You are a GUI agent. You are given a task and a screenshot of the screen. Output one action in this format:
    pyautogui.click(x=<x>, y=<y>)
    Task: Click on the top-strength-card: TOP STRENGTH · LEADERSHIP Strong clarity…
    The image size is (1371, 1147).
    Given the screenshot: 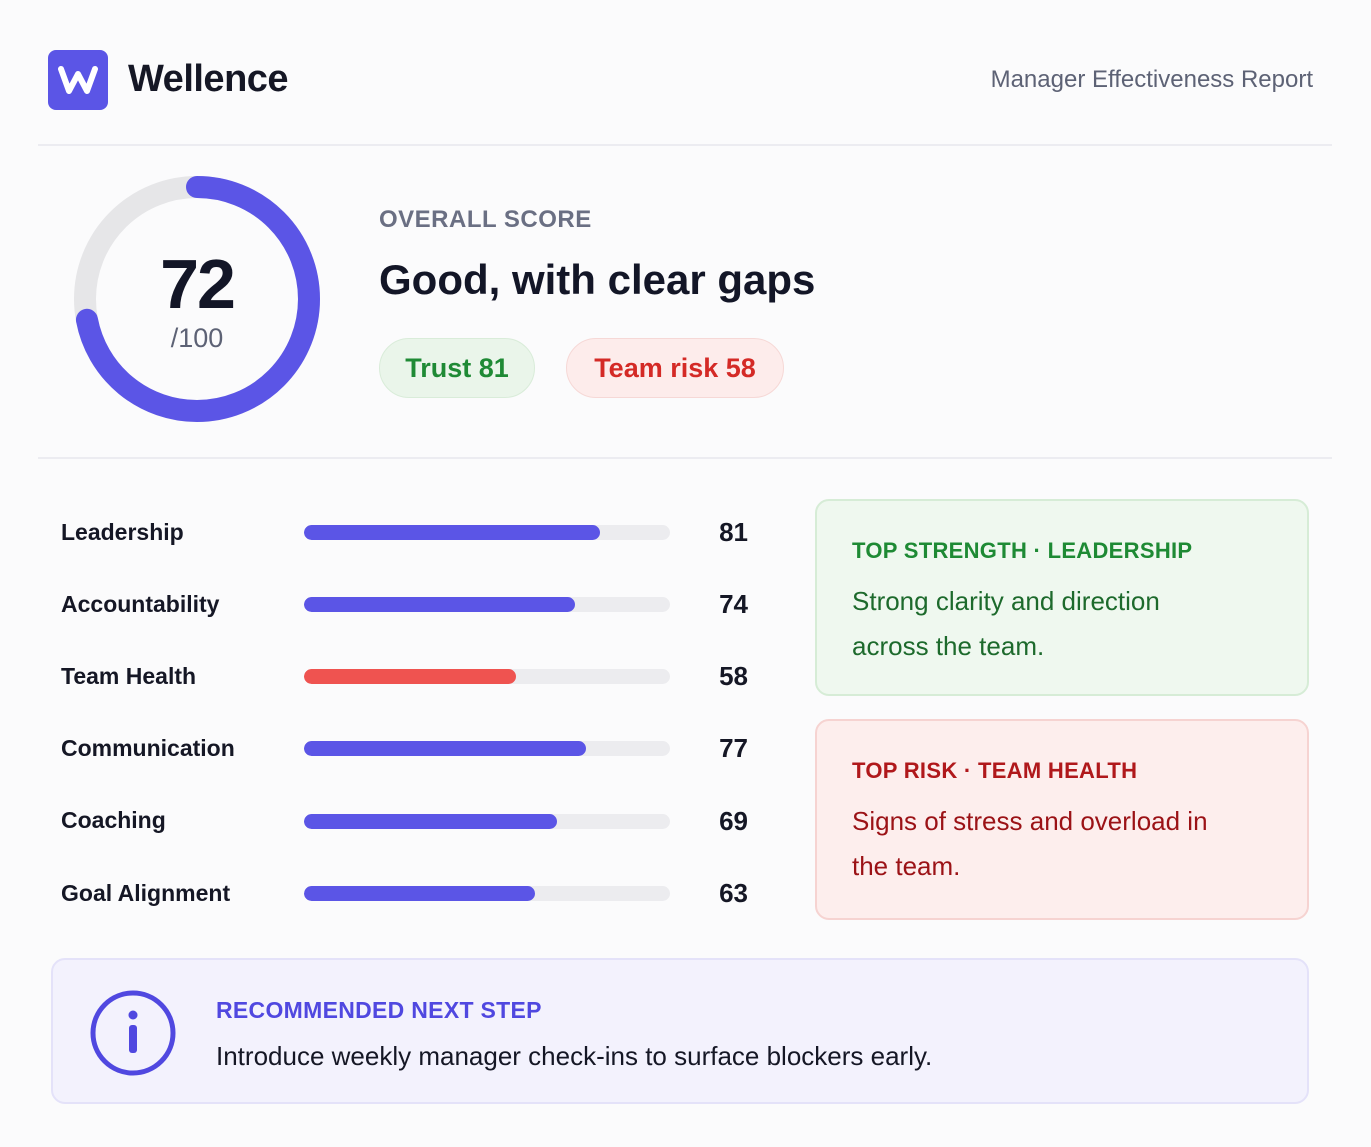 What is the action you would take?
    pyautogui.click(x=1062, y=597)
    